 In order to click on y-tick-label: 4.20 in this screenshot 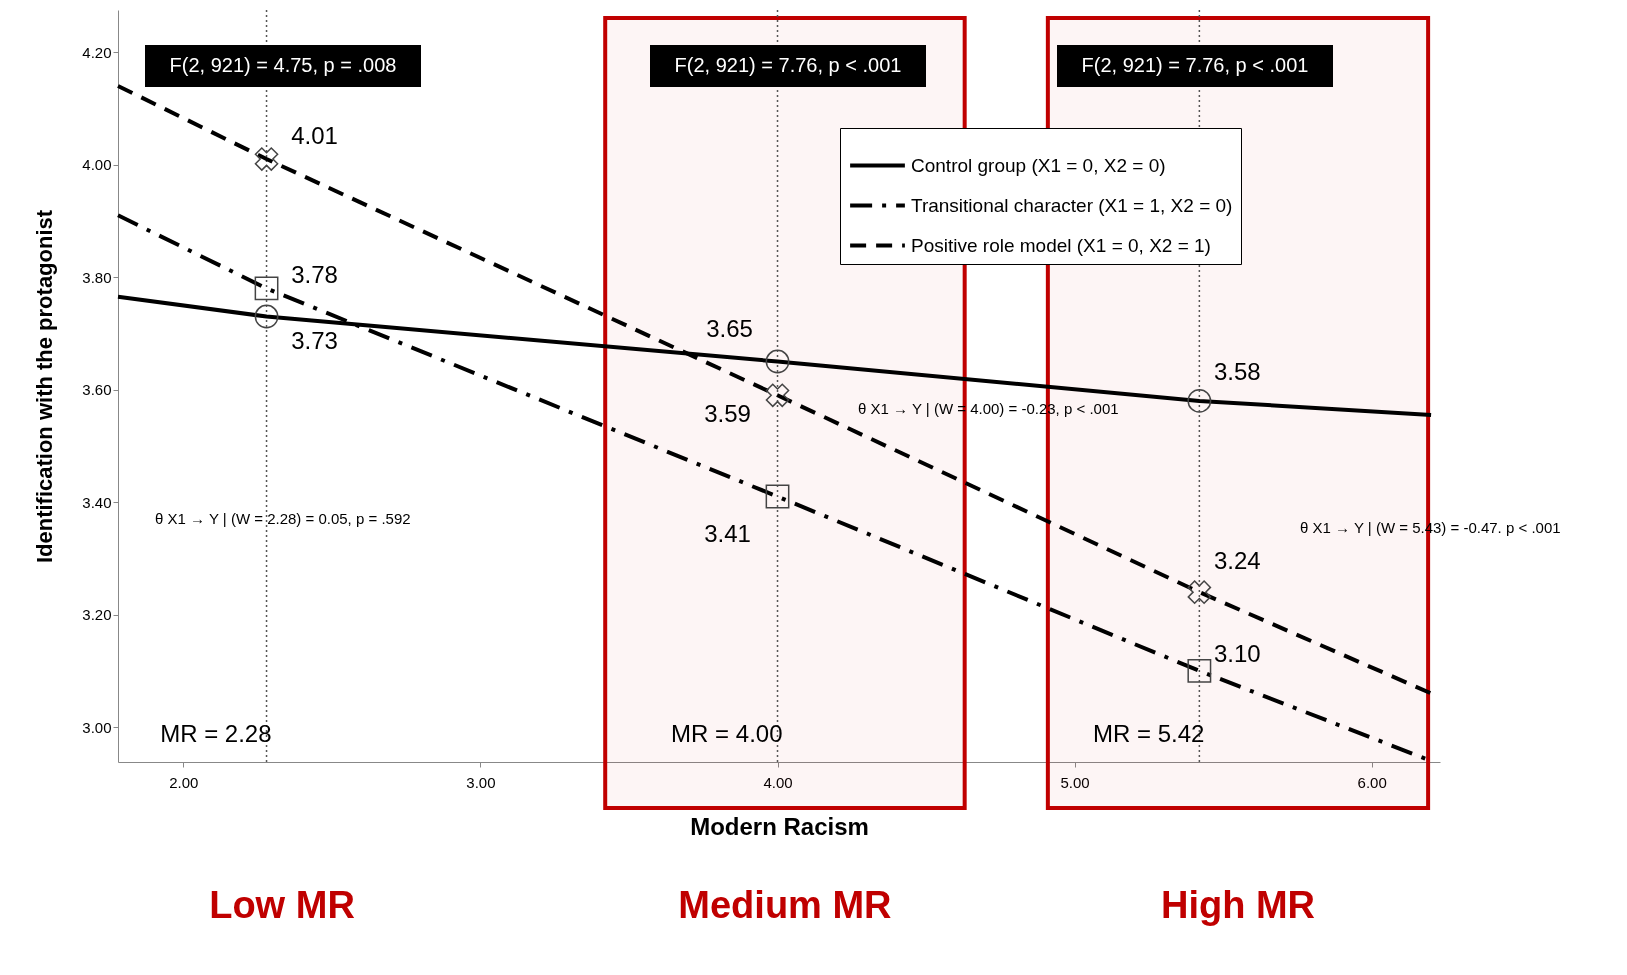, I will do `click(97, 52)`.